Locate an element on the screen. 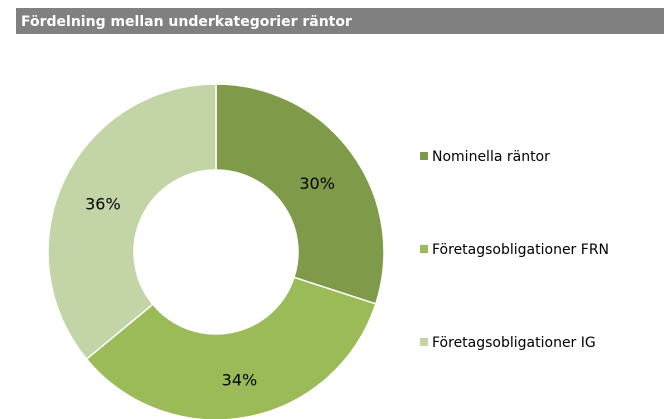 The height and width of the screenshot is (419, 664). legend-label: Företagsobligationer IG is located at coordinates (514, 343).